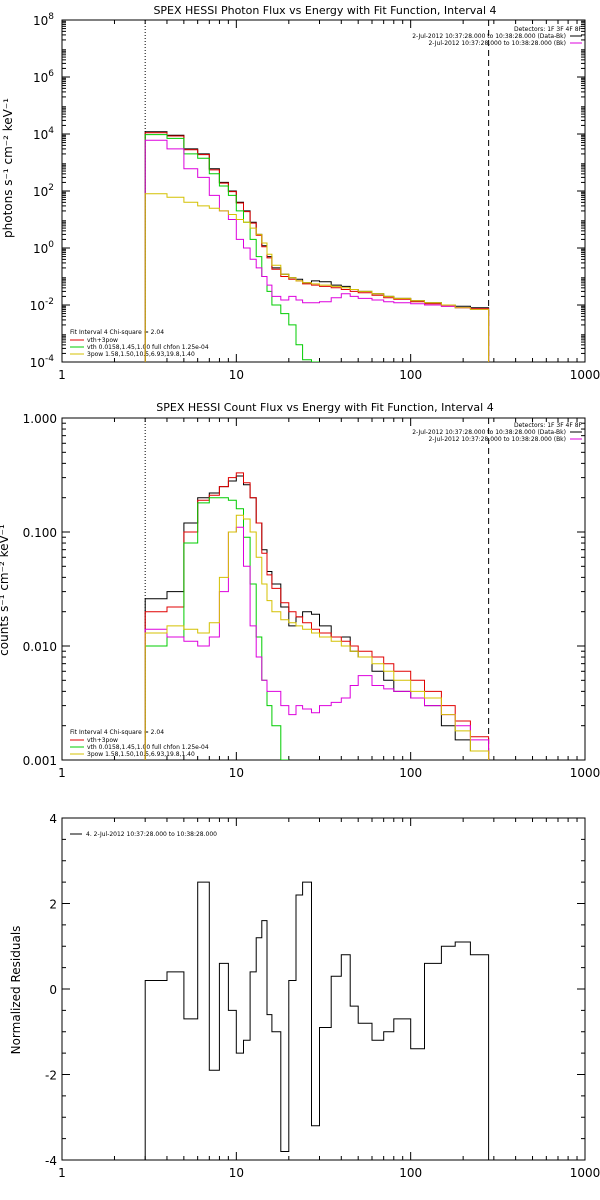 This screenshot has height=1200, width=600. Describe the element at coordinates (102, 740) in the screenshot. I see `count-flux-legend-entry-1: vth+3pow` at that location.